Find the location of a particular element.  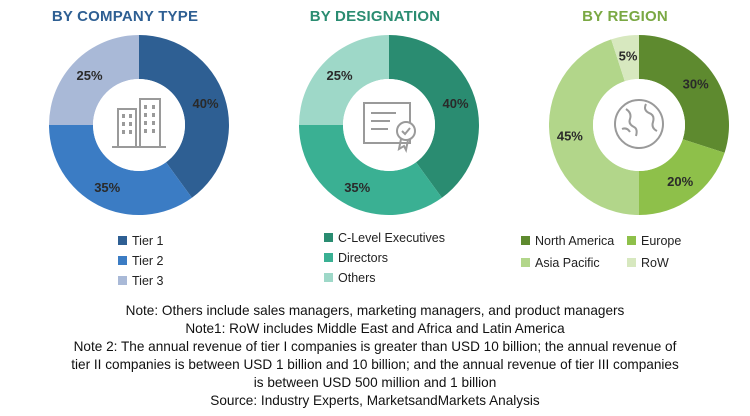

legend-item-tier-3: Tier 3 is located at coordinates (141, 281).